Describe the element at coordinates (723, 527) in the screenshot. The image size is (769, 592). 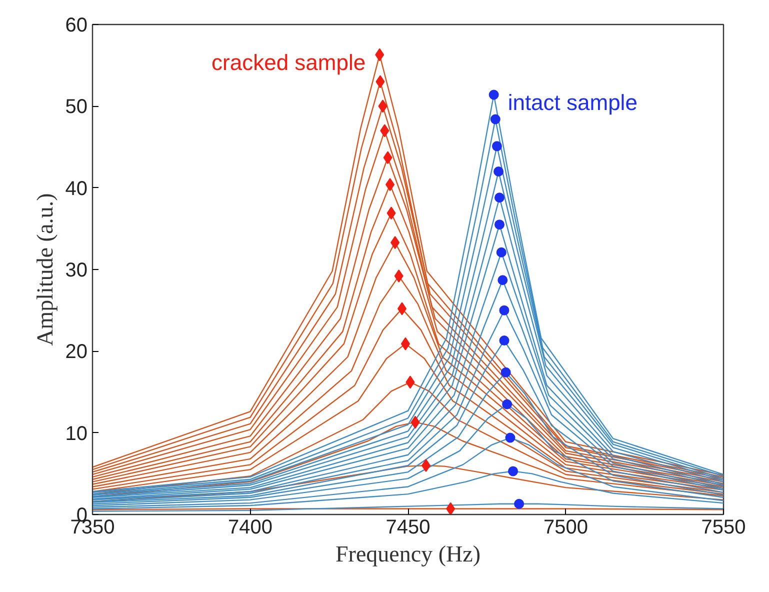
I see `x-tick-label: 7550` at that location.